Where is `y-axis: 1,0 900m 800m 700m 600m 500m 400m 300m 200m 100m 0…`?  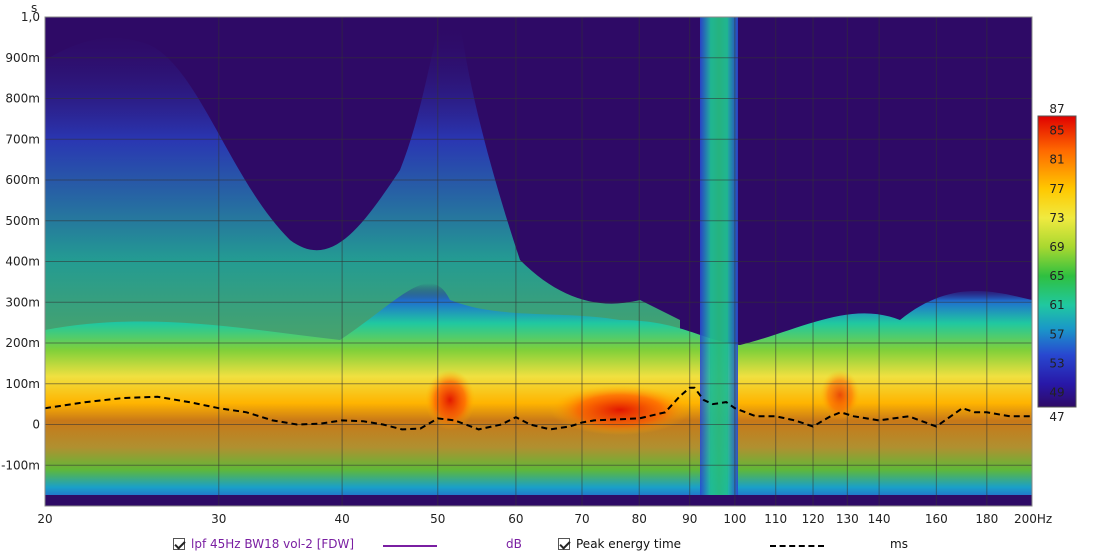
y-axis: 1,0 900m 800m 700m 600m 500m 400m 300m 200m 100m 0… is located at coordinates (20, 241).